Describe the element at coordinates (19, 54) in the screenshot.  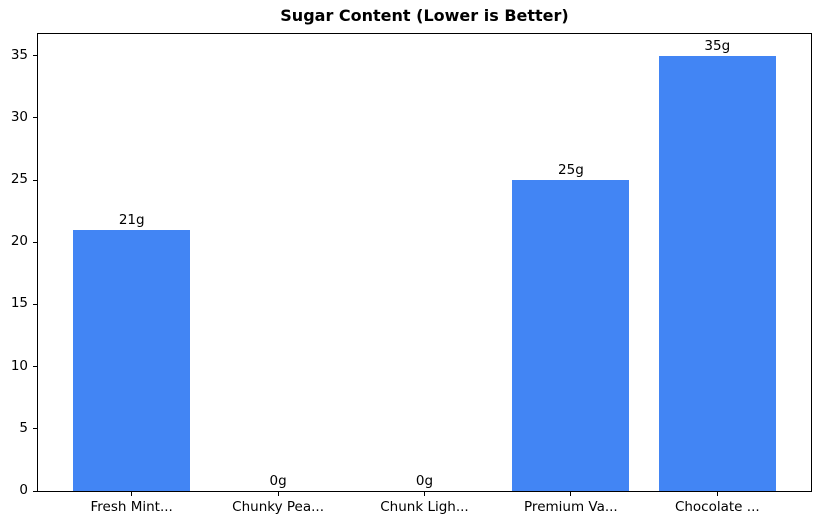
I see `y-tick-label: 35` at that location.